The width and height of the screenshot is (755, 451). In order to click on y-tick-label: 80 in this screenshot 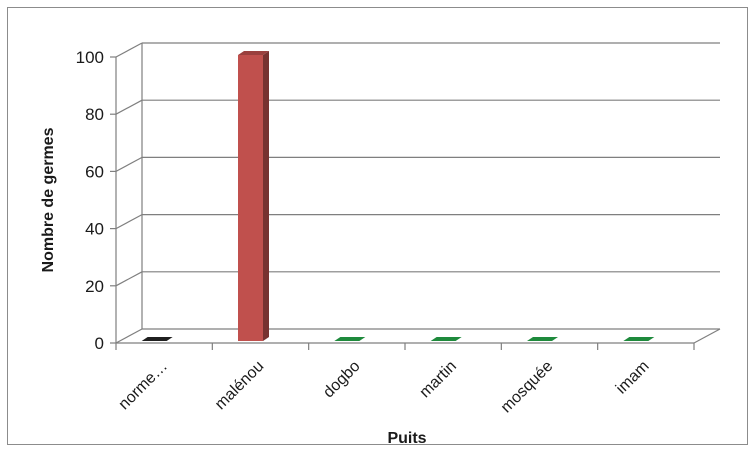, I will do `click(94, 114)`.